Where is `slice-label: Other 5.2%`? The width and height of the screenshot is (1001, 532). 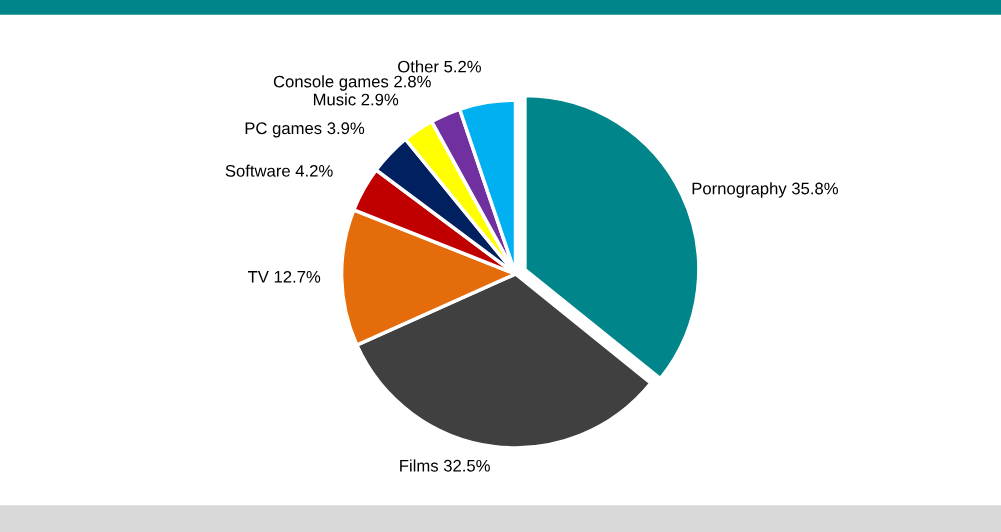 slice-label: Other 5.2% is located at coordinates (439, 66).